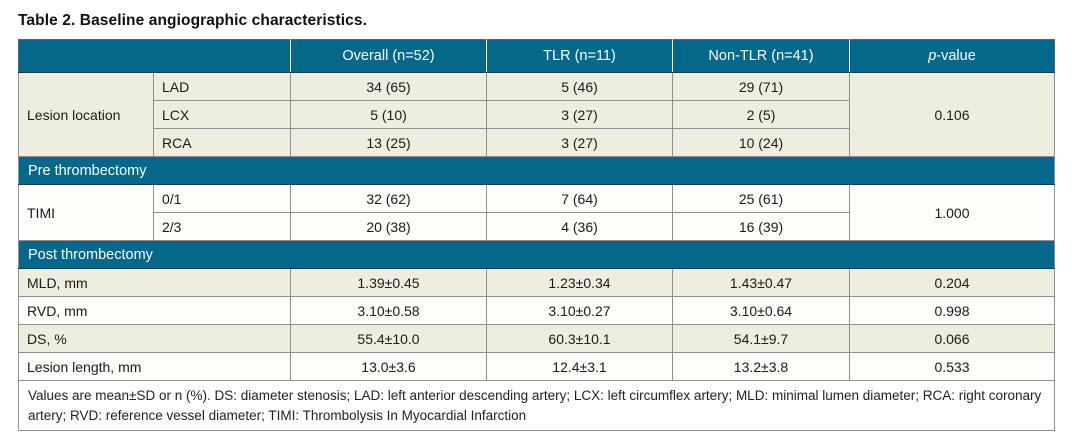 Image resolution: width=1072 pixels, height=432 pixels. Describe the element at coordinates (388, 142) in the screenshot. I see `rca-overall: 13 (25)` at that location.